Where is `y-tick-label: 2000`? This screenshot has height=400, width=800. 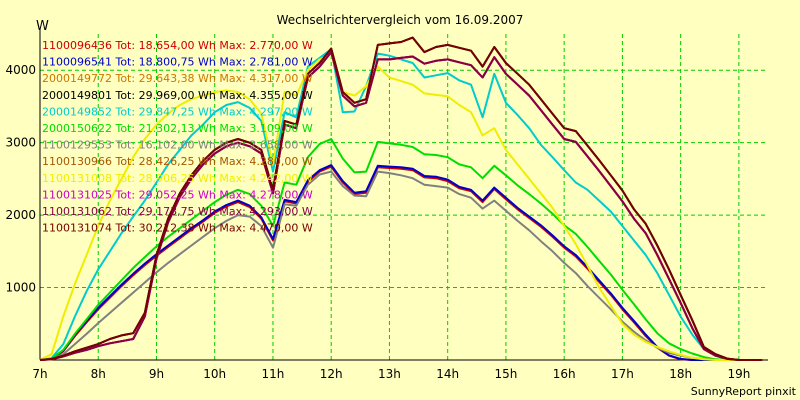 y-tick-label: 2000 is located at coordinates (20, 215).